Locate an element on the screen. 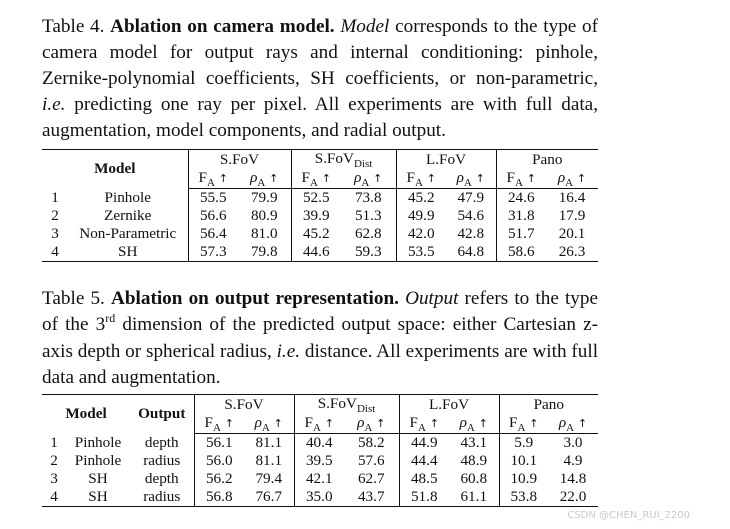 The width and height of the screenshot is (730, 529). table4-cell: 54.6 is located at coordinates (471, 216).